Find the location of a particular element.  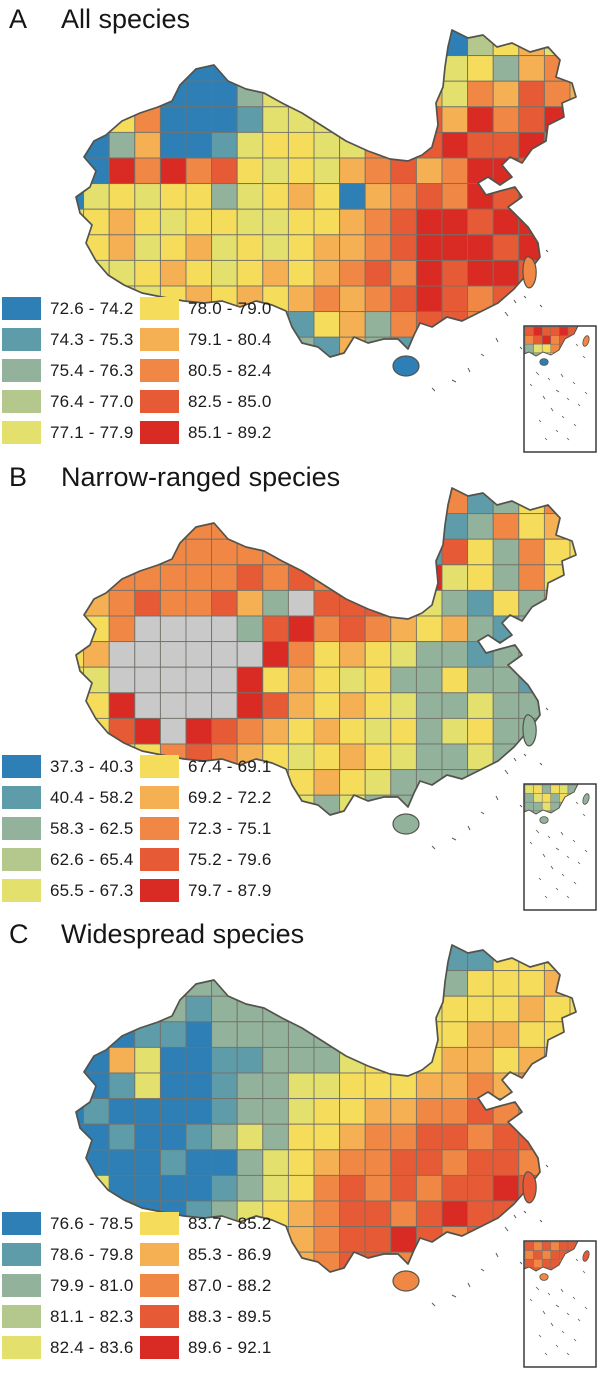

legend-item: 75.2 - 79.6 is located at coordinates (205, 859).